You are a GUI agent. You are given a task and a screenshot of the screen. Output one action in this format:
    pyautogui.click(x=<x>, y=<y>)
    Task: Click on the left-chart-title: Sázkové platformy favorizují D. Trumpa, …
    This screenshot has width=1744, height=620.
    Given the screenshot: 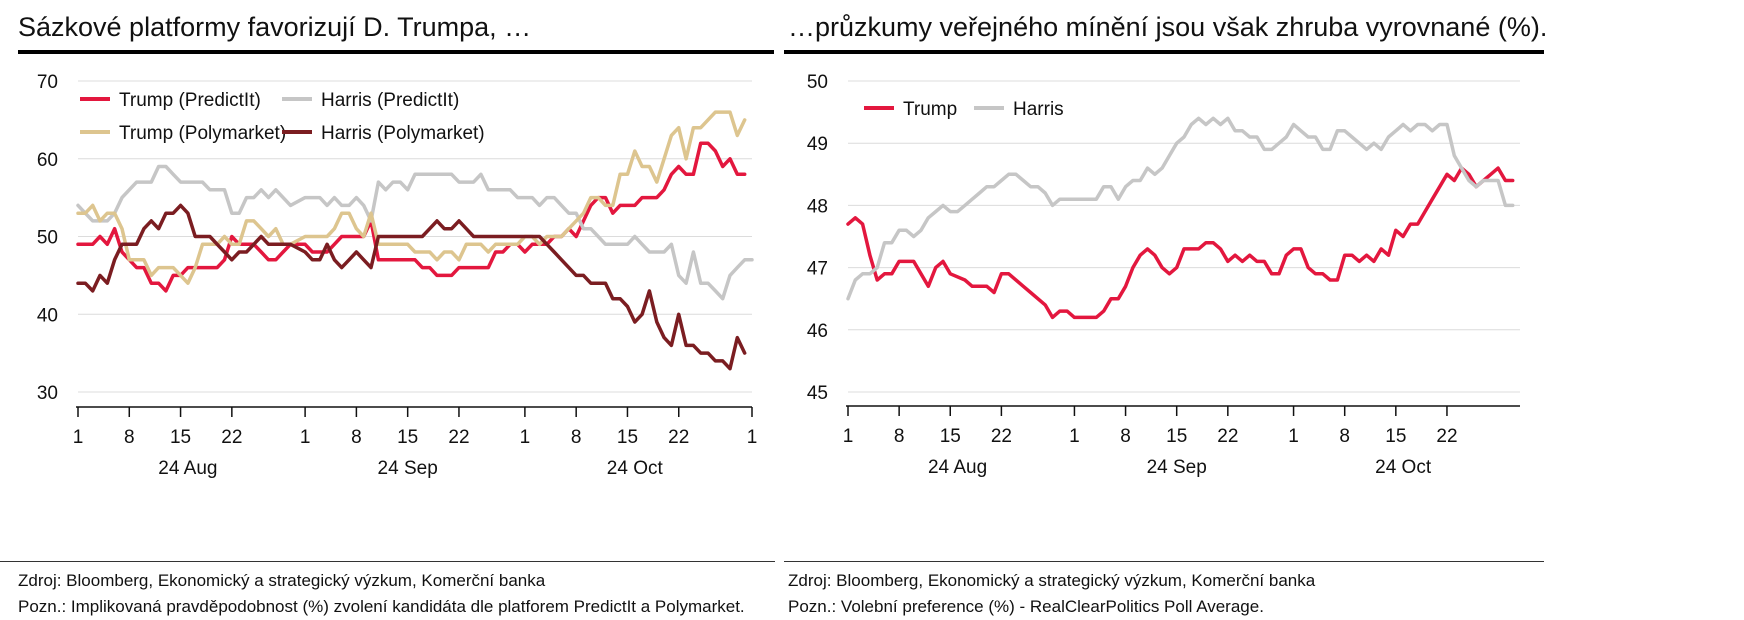 What is the action you would take?
    pyautogui.click(x=275, y=27)
    